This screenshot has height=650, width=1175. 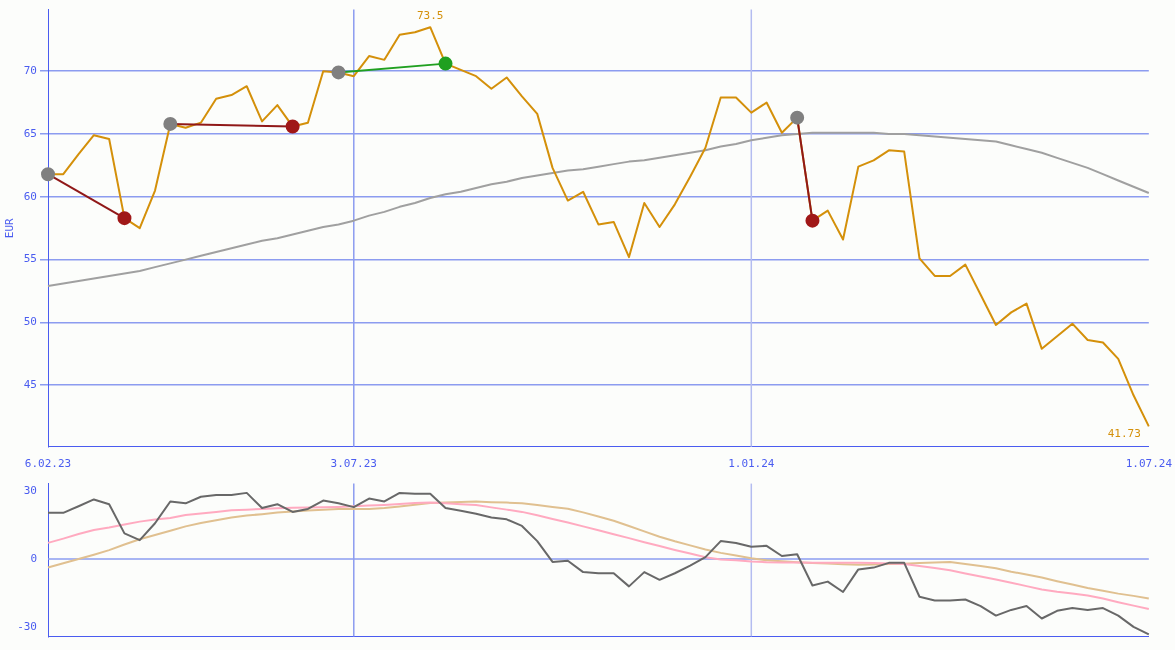 What do you see at coordinates (1149, 464) in the screenshot?
I see `x-tick-label: 1.07.24` at bounding box center [1149, 464].